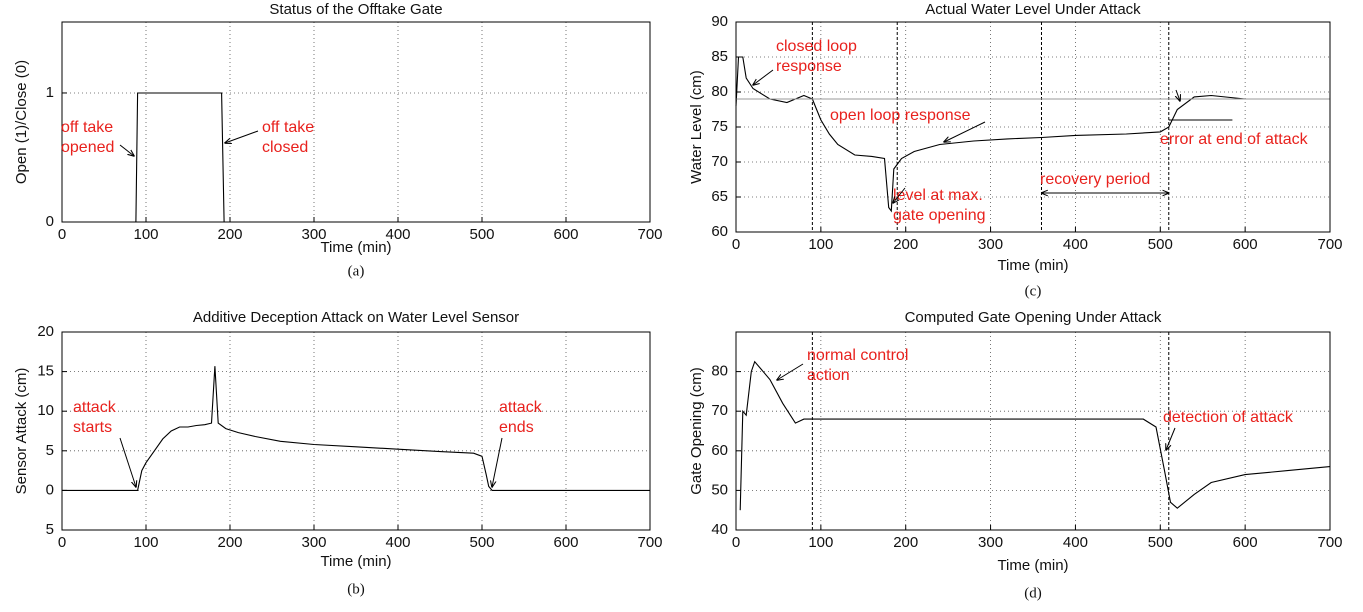 The height and width of the screenshot is (612, 1363). Describe the element at coordinates (1033, 9) in the screenshot. I see `chart-title: Actual Water Level Under Attack` at that location.